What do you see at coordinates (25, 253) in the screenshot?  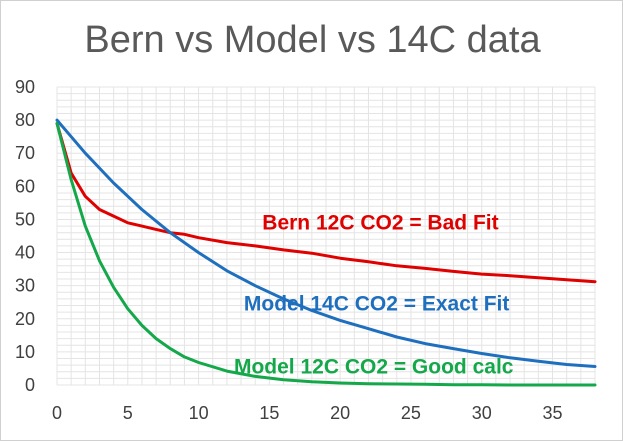 I see `y-tick-label: 40` at bounding box center [25, 253].